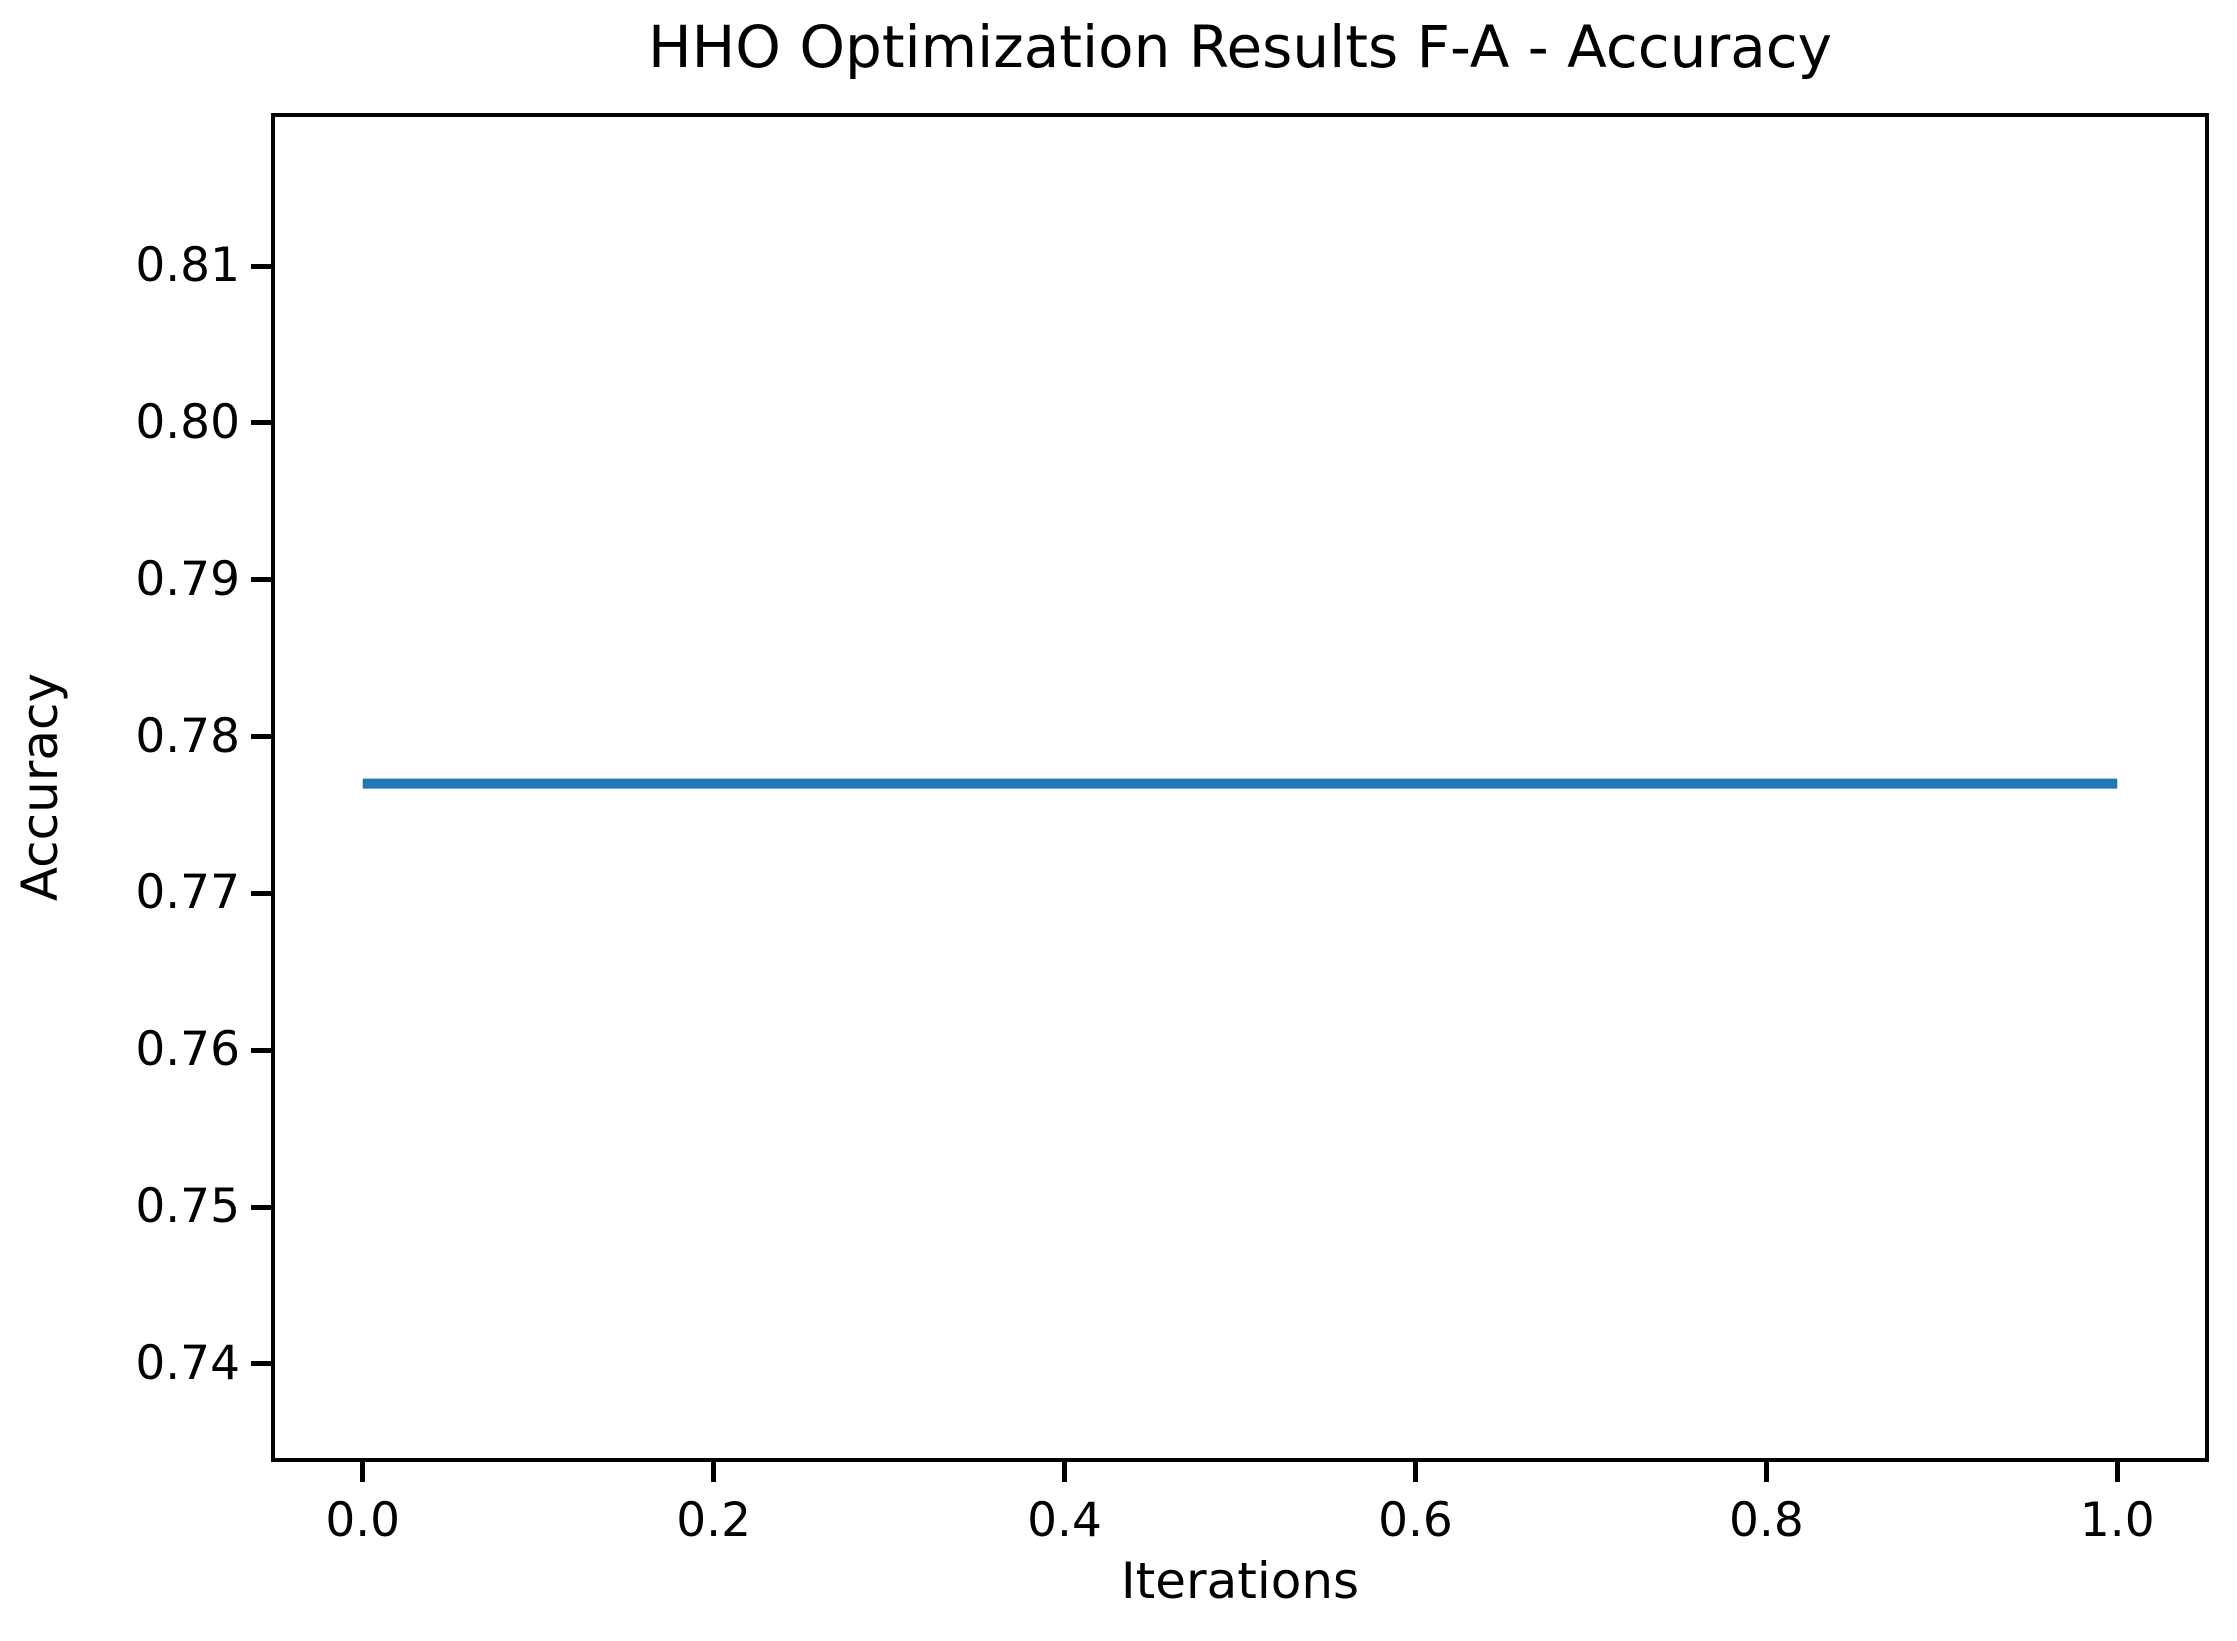 The height and width of the screenshot is (1641, 2237). Describe the element at coordinates (187, 736) in the screenshot. I see `y-tick-label: 0.78` at that location.